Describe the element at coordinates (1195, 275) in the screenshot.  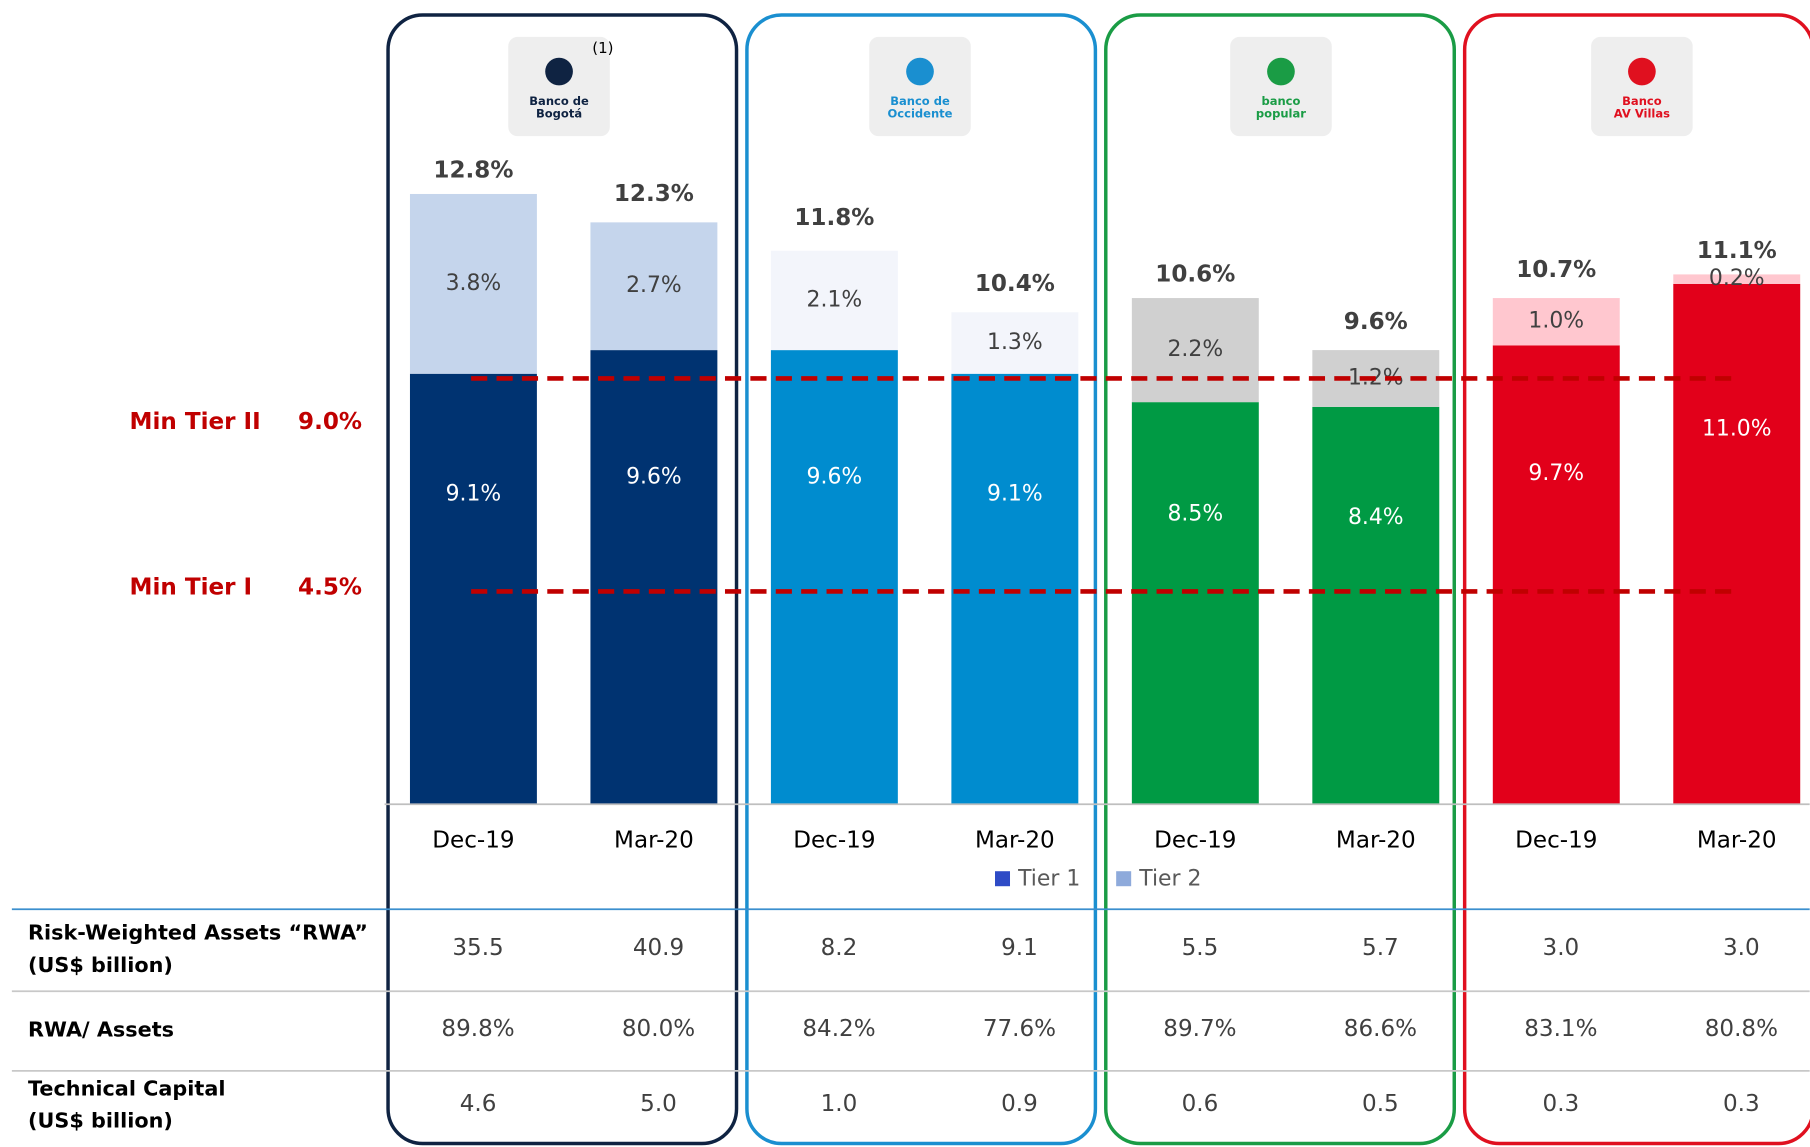
I see `total-label: 10.6%` at that location.